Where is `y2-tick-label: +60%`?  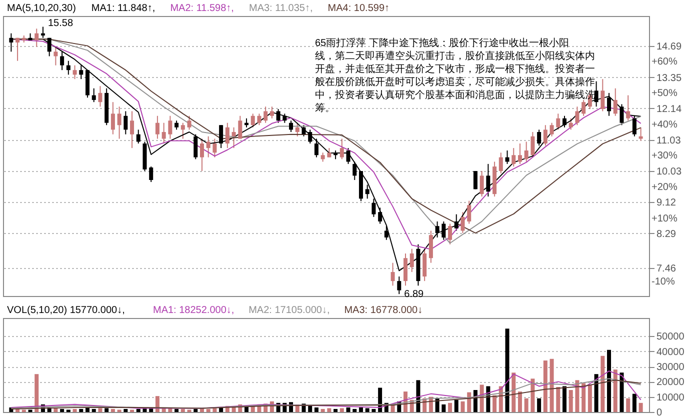
y2-tick-label: +60% is located at coordinates (665, 62).